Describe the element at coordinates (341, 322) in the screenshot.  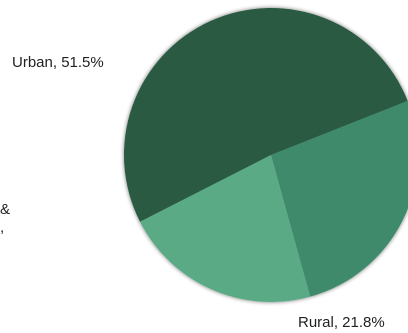
I see `slice-label-rural: Rural, 21.8%` at that location.